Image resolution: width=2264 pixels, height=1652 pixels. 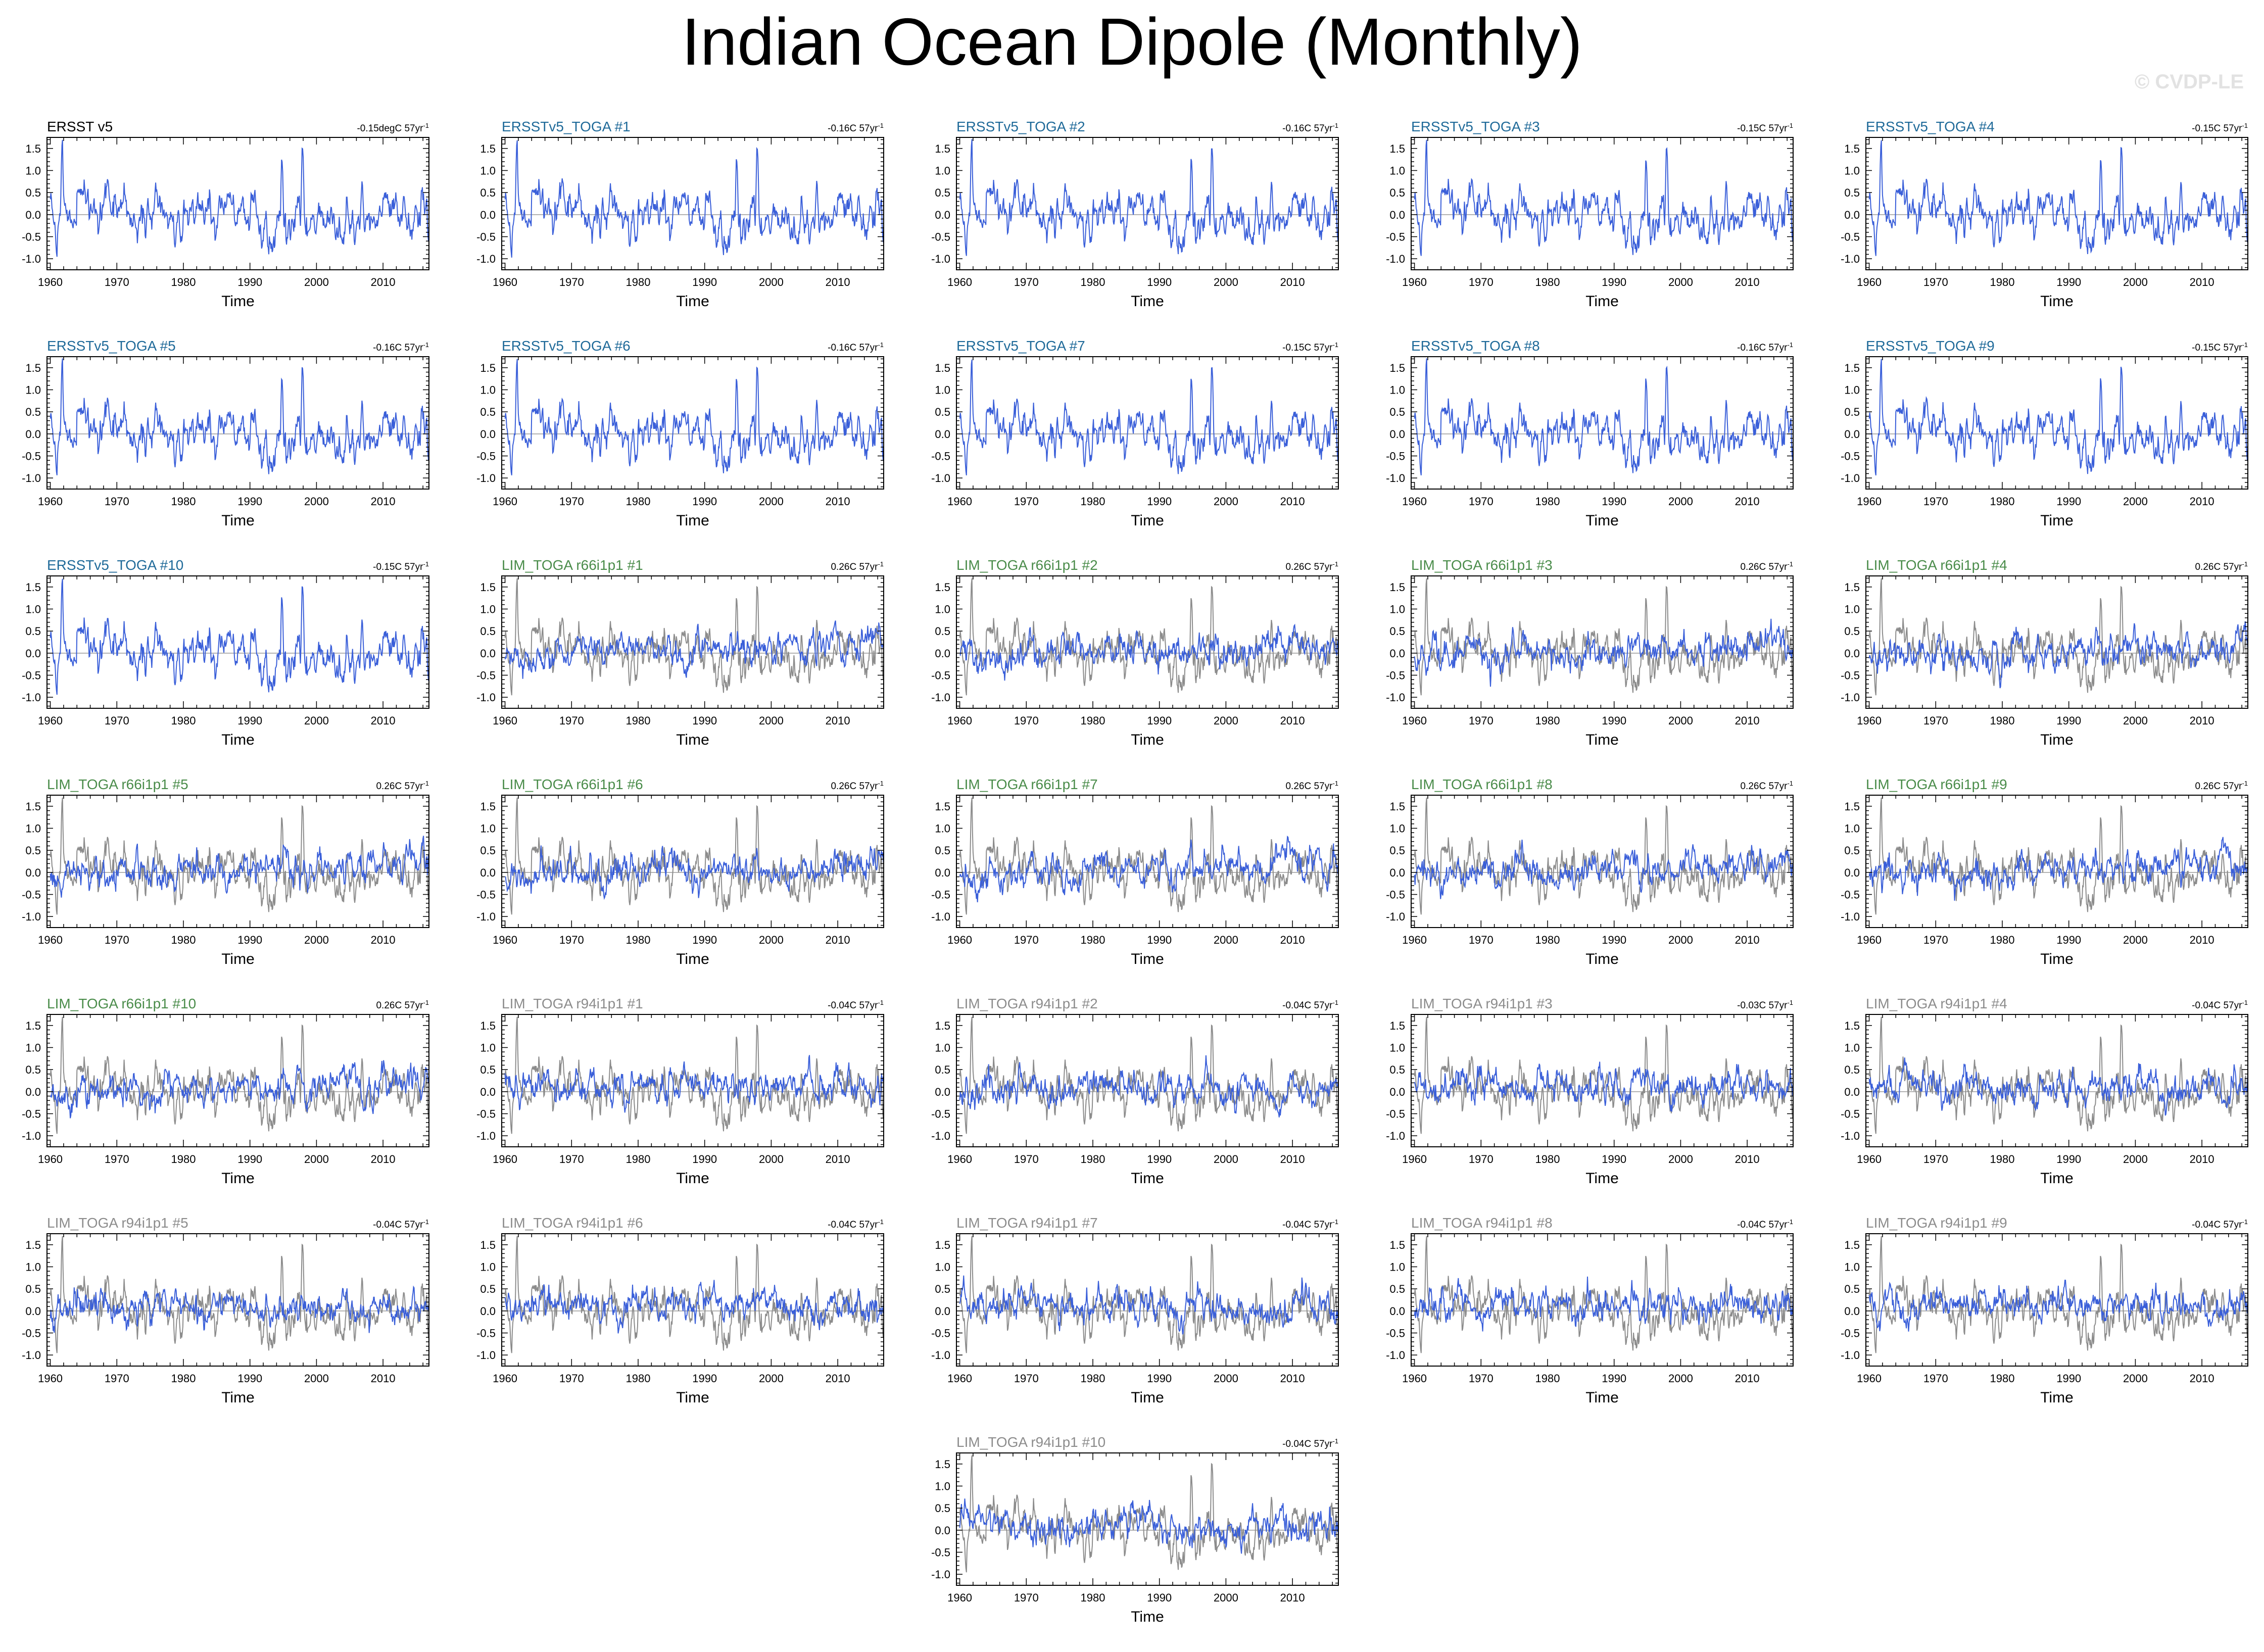 What do you see at coordinates (1021, 346) in the screenshot?
I see `panel-title: ERSSTv5_TOGA #7` at bounding box center [1021, 346].